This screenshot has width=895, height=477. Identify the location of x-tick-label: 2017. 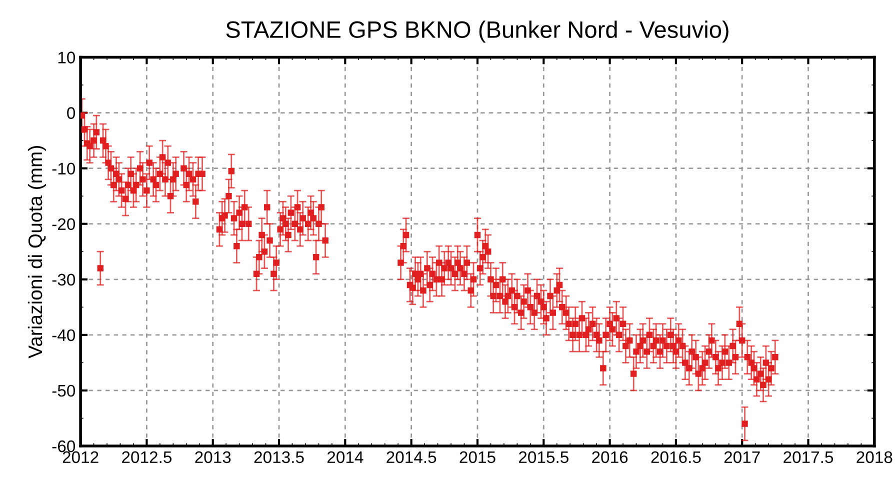
(742, 457).